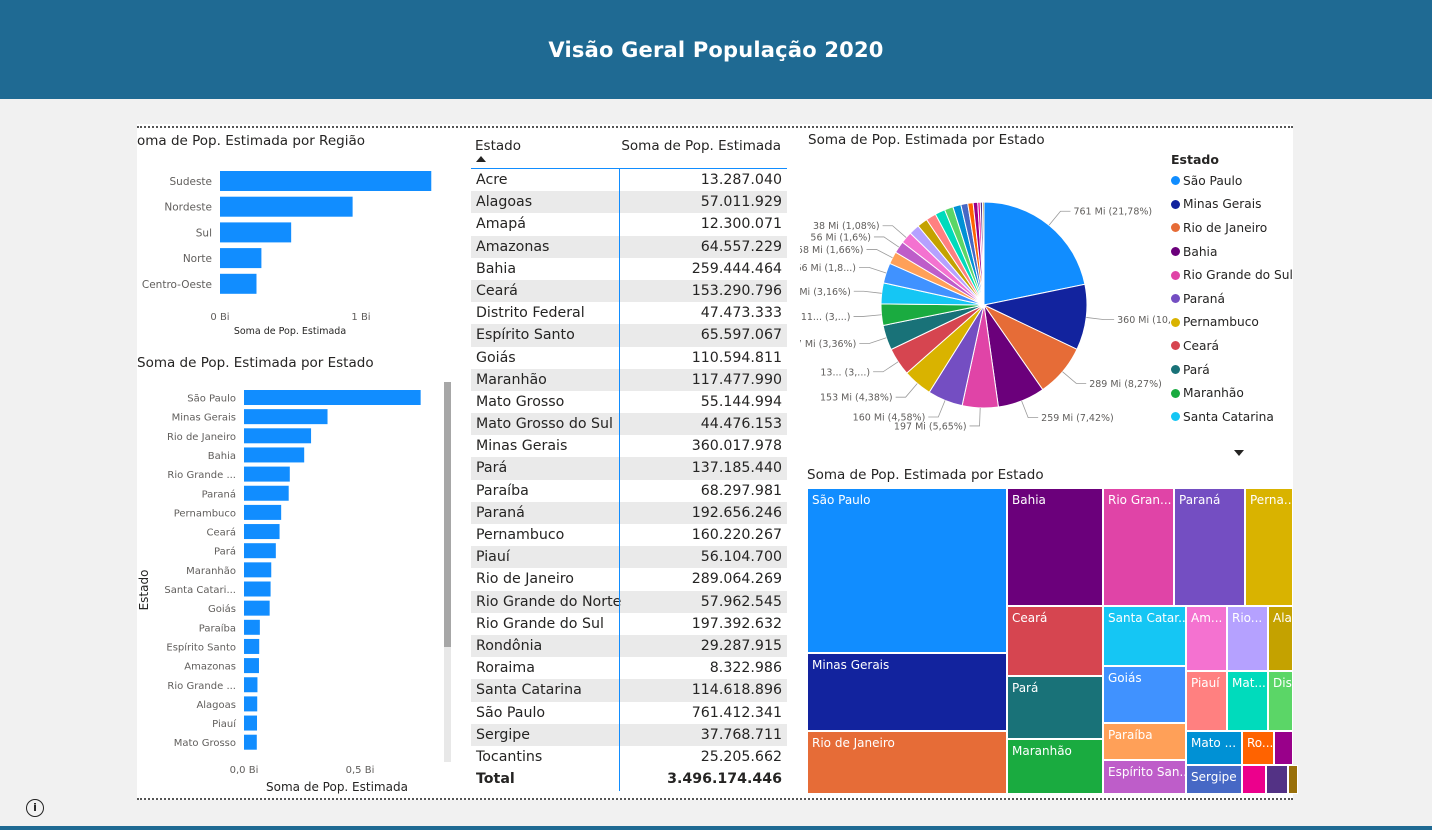 The image size is (1432, 830). I want to click on legend-item: Rio de Janeiro, so click(1232, 228).